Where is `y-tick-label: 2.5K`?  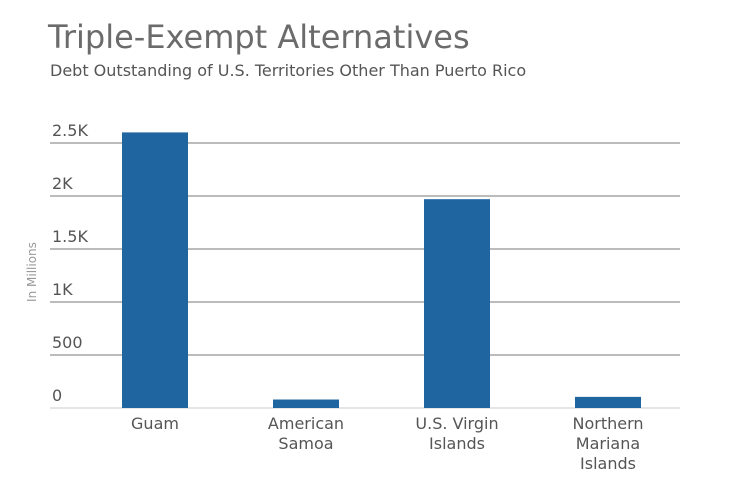 y-tick-label: 2.5K is located at coordinates (70, 130).